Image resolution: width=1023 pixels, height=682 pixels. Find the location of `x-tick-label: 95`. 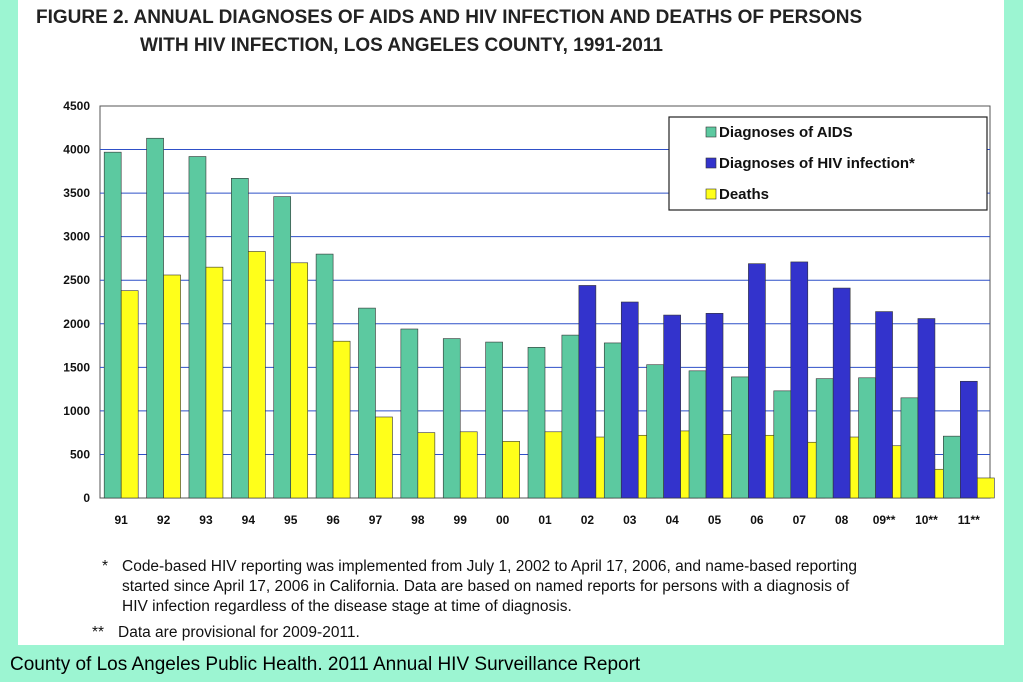

x-tick-label: 95 is located at coordinates (291, 520).